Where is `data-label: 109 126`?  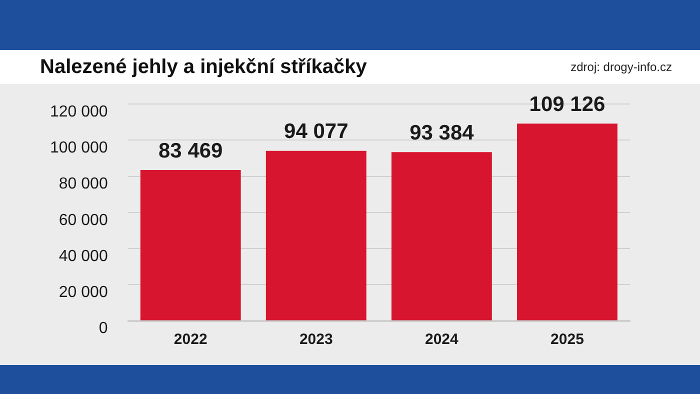
data-label: 109 126 is located at coordinates (567, 104).